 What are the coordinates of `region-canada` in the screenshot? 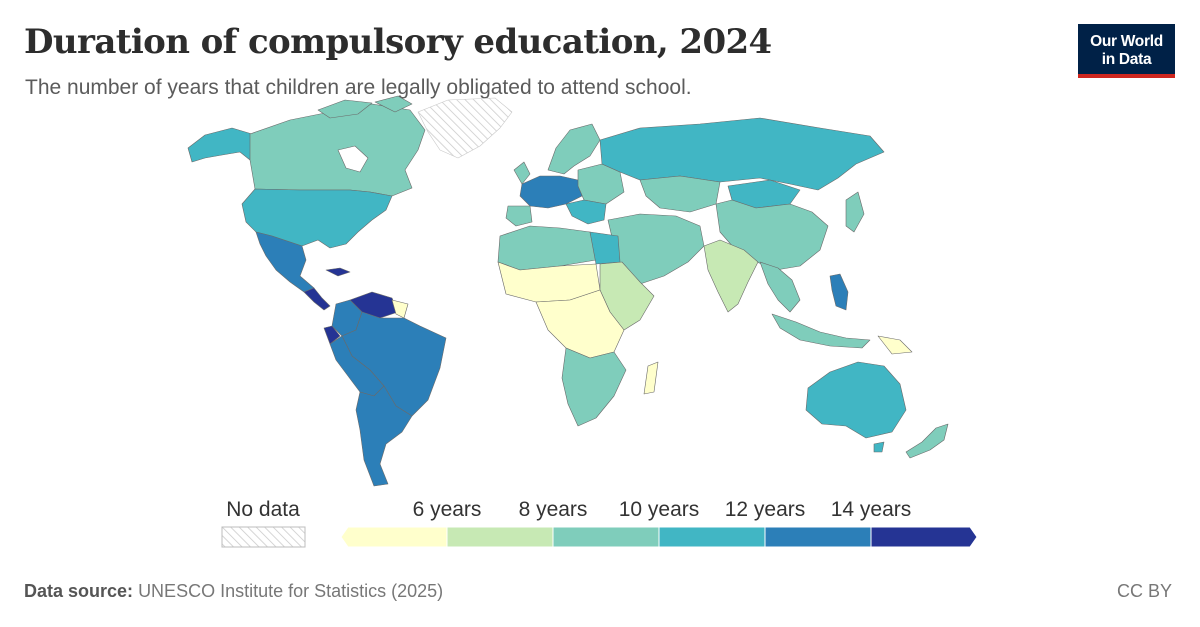 It's located at (337, 150).